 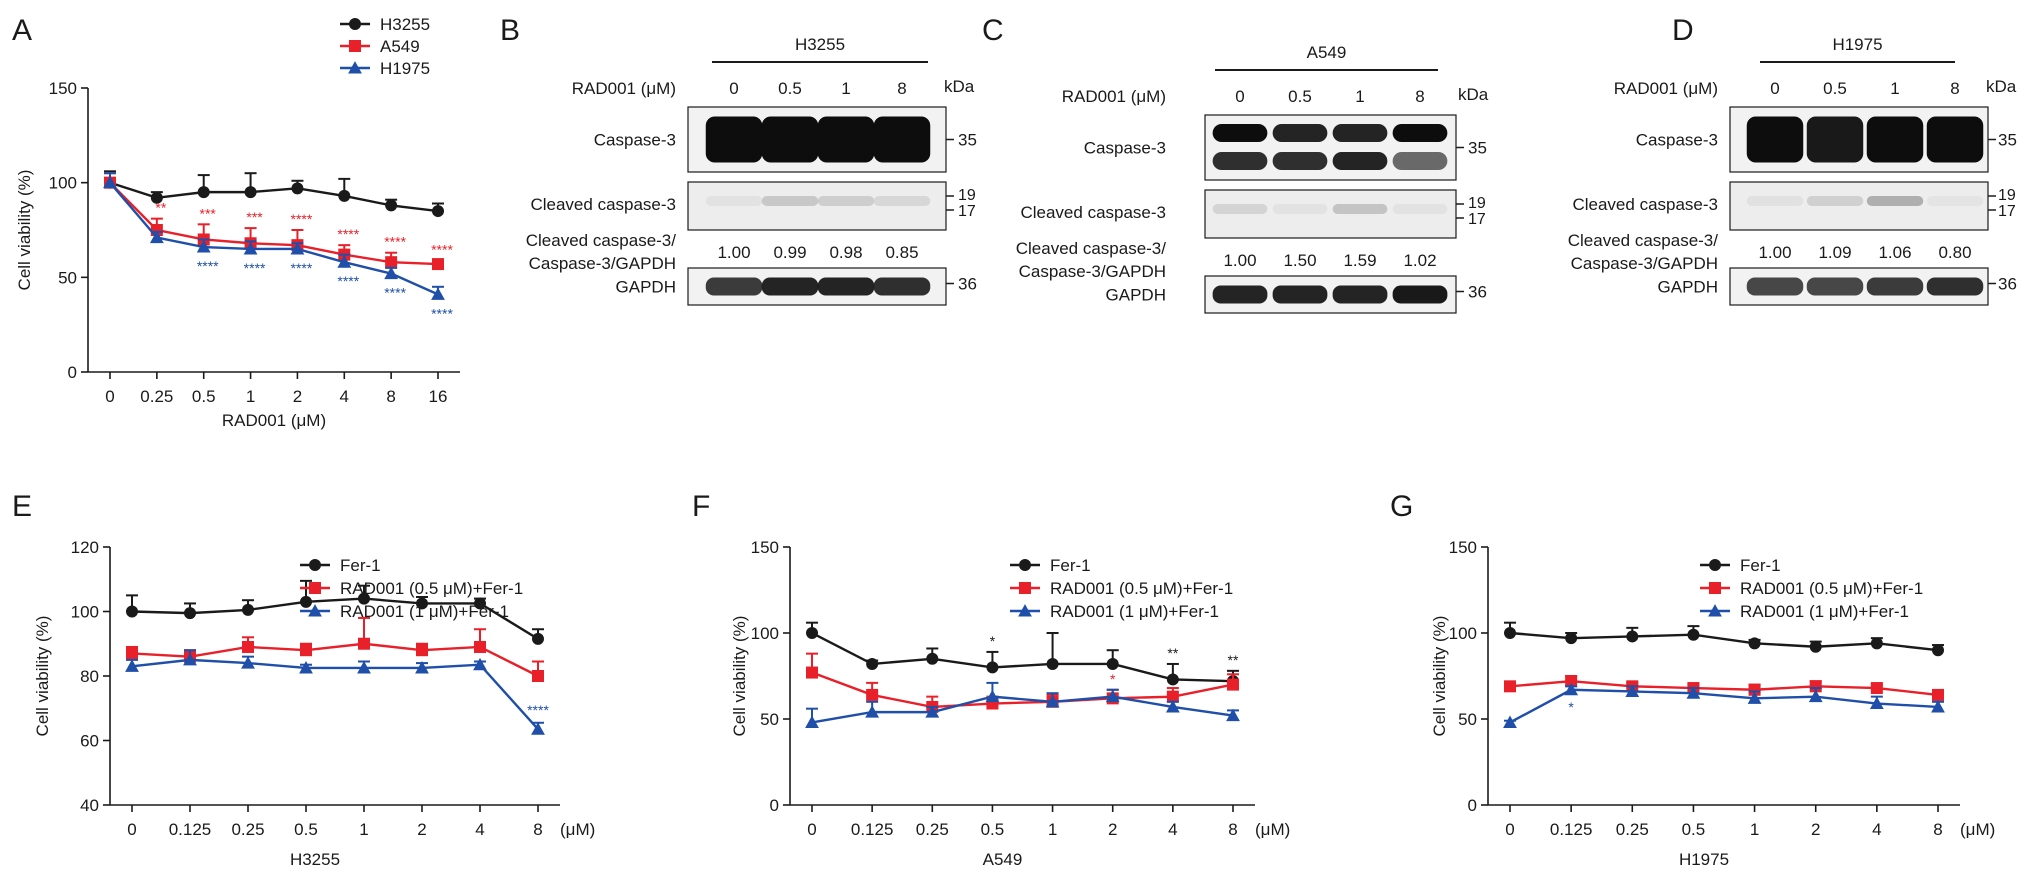 What do you see at coordinates (1774, 252) in the screenshot?
I see `ratio-value: 1.00` at bounding box center [1774, 252].